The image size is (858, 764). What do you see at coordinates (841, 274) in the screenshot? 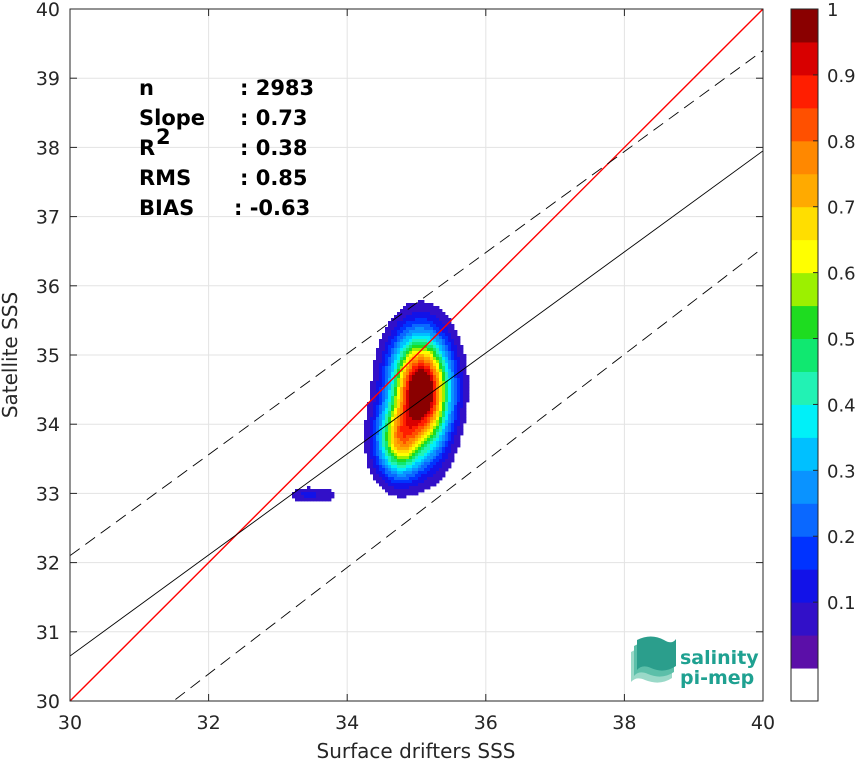
I see `colorbar-tick-label: 0.6` at bounding box center [841, 274].